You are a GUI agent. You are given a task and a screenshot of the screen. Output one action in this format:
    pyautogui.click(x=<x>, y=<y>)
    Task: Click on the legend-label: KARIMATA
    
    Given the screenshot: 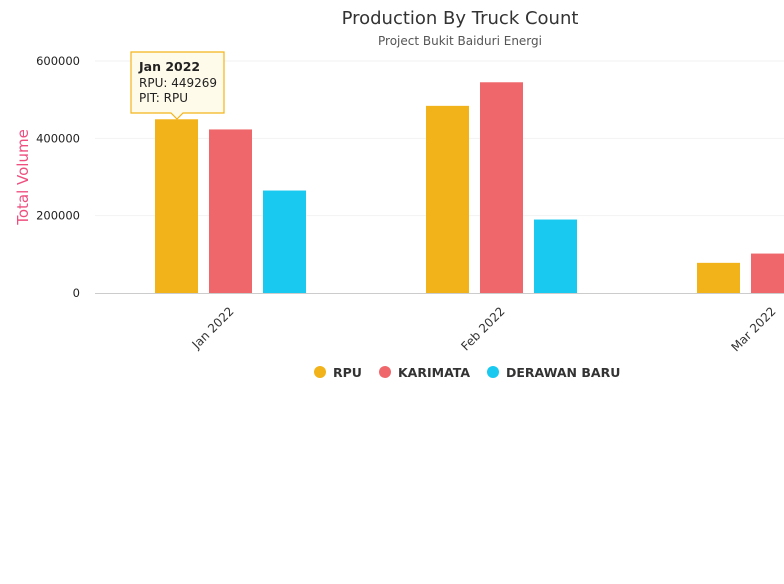 What is the action you would take?
    pyautogui.click(x=434, y=372)
    